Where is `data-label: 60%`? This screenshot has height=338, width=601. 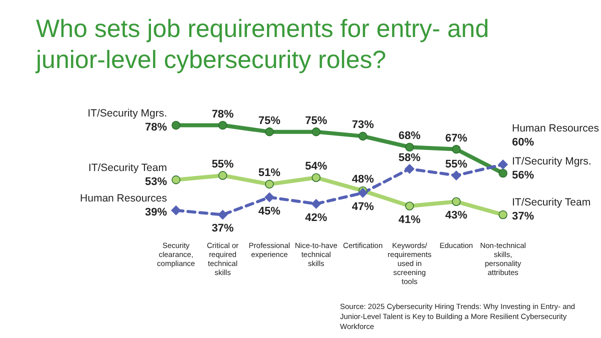 data-label: 60% is located at coordinates (523, 142).